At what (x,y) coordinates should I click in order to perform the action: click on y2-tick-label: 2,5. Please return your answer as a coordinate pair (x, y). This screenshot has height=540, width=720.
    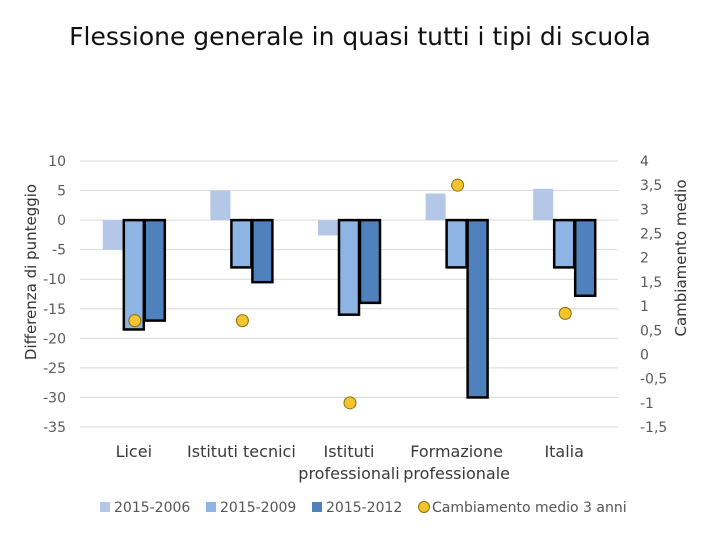
    Looking at the image, I should click on (651, 235).